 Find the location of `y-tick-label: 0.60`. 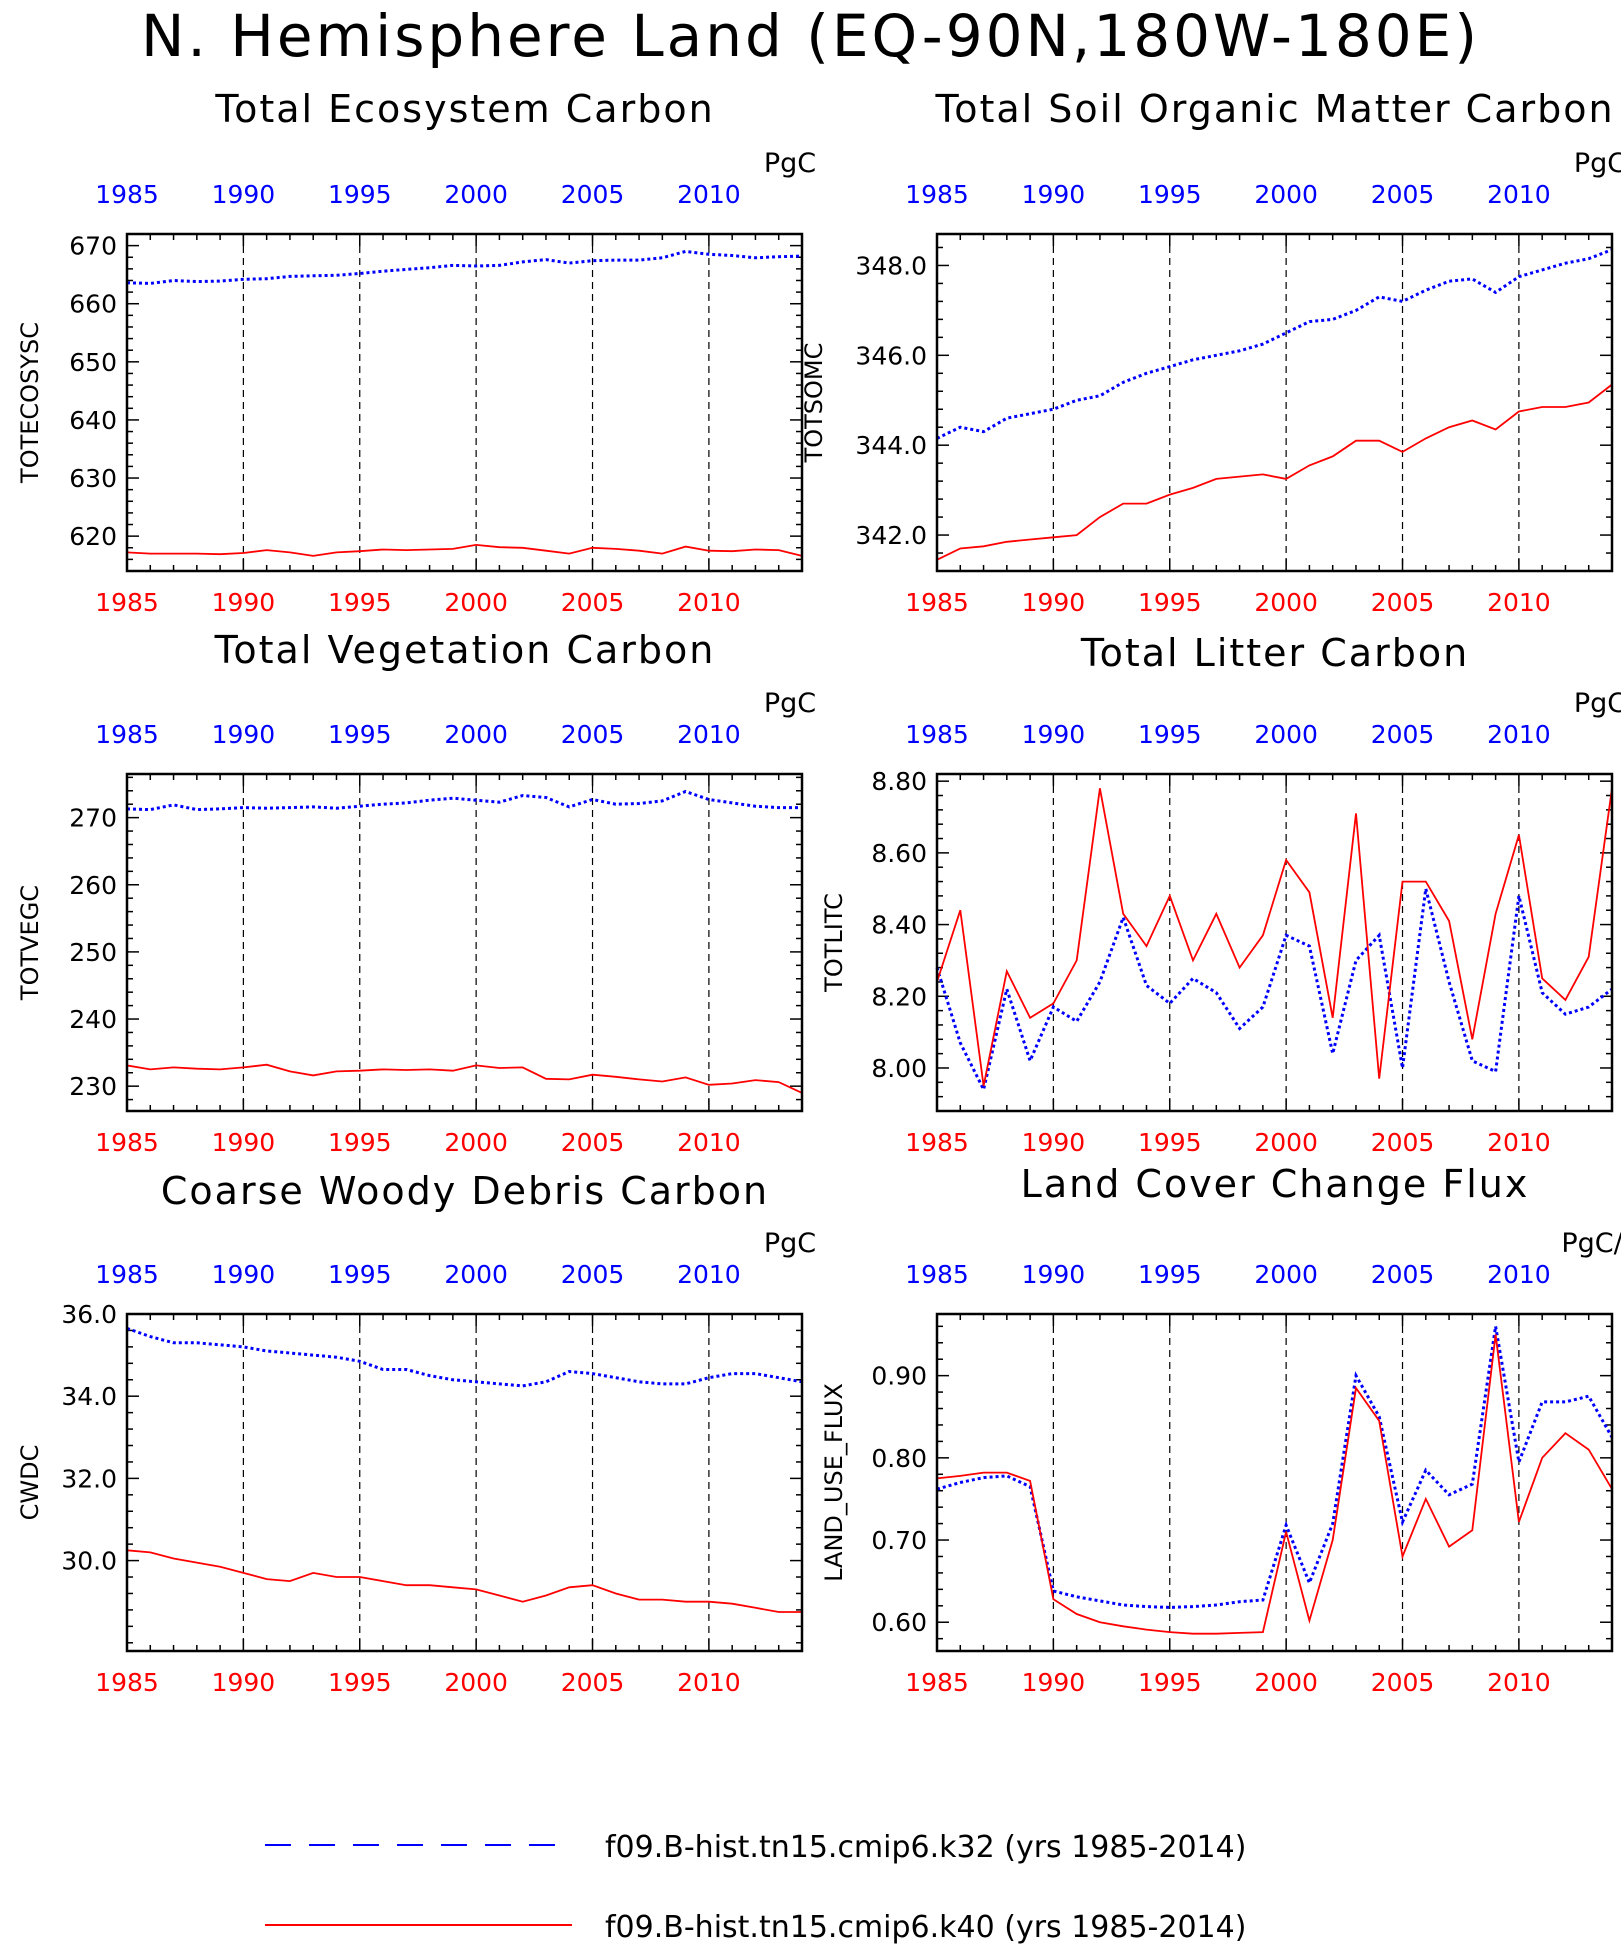

y-tick-label: 0.60 is located at coordinates (899, 1622).